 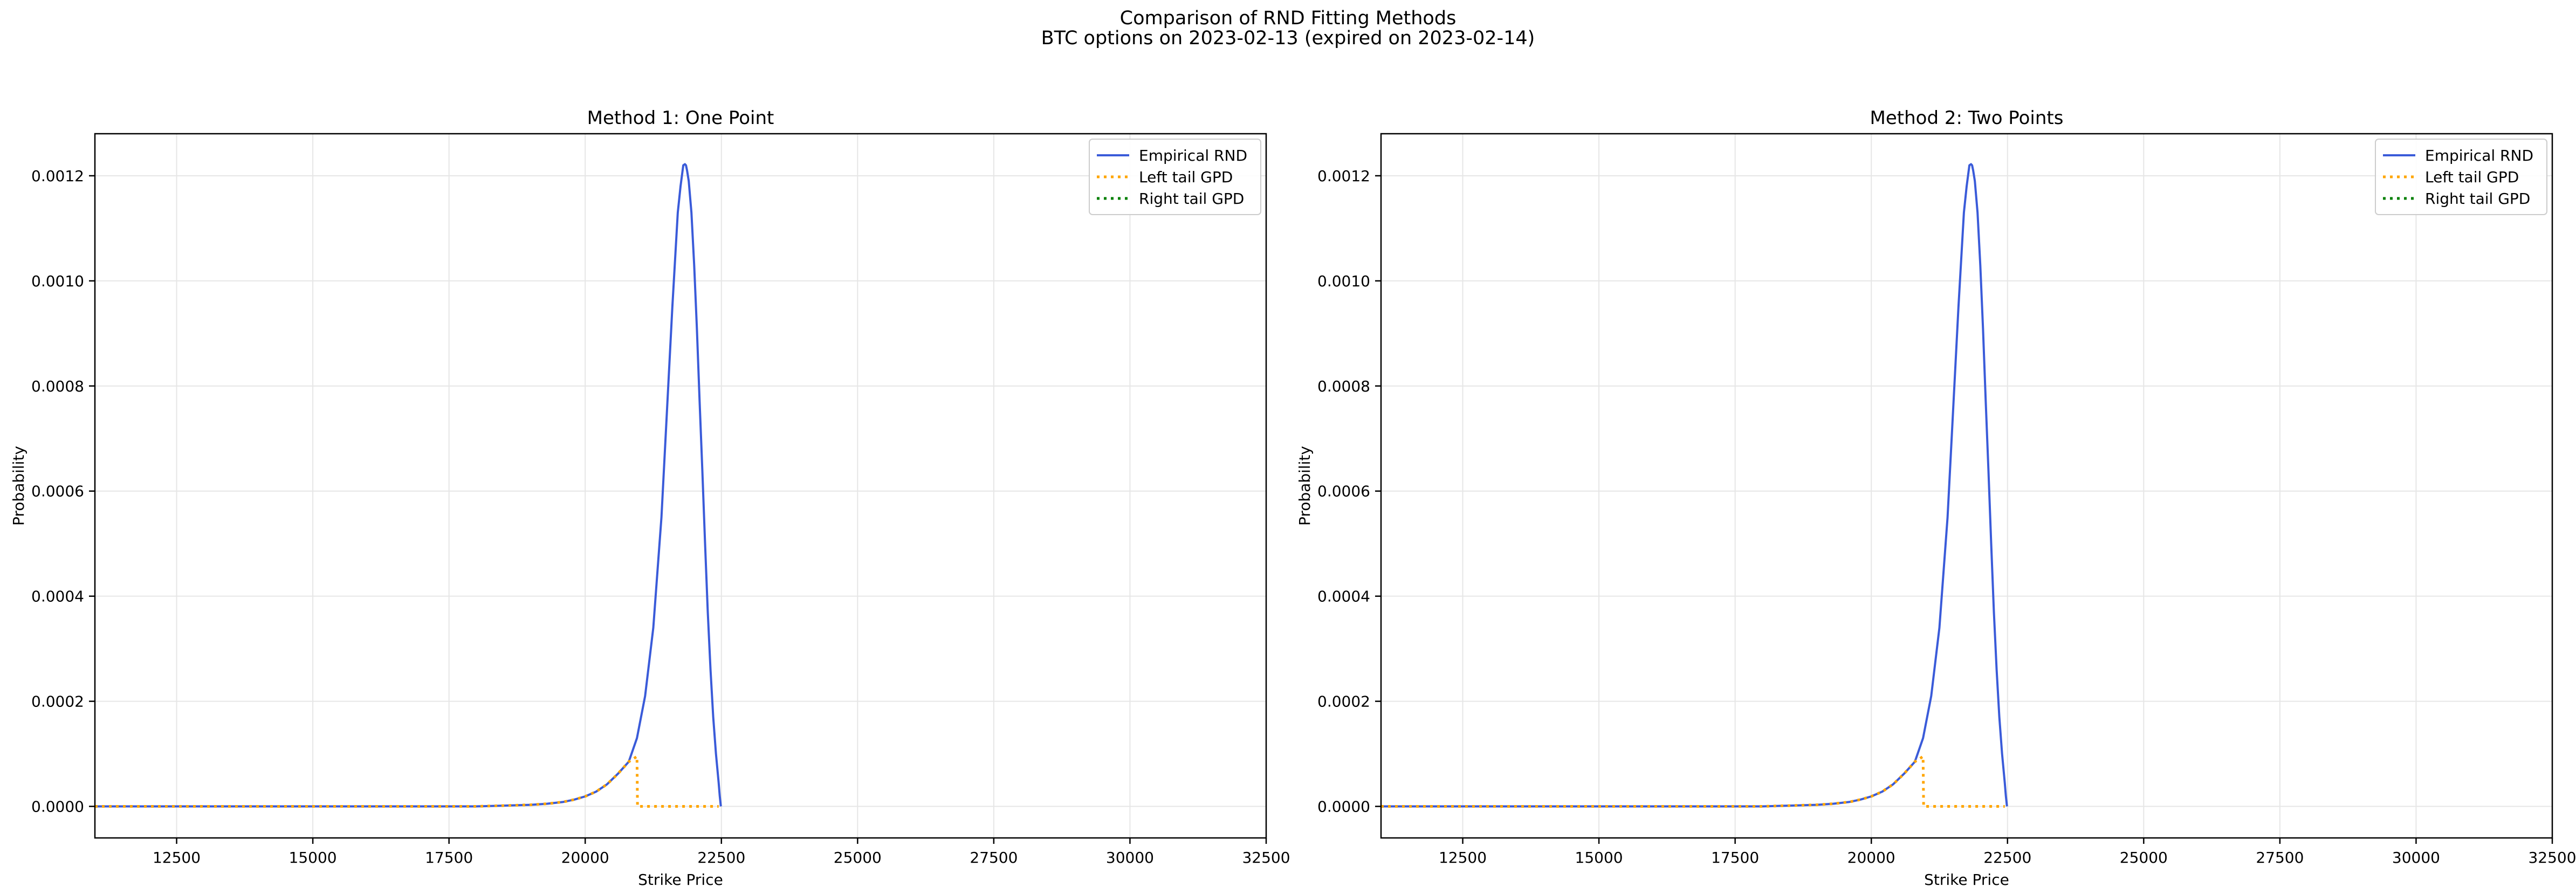 I want to click on chart-title: Method 2: Two Points, so click(x=1967, y=118).